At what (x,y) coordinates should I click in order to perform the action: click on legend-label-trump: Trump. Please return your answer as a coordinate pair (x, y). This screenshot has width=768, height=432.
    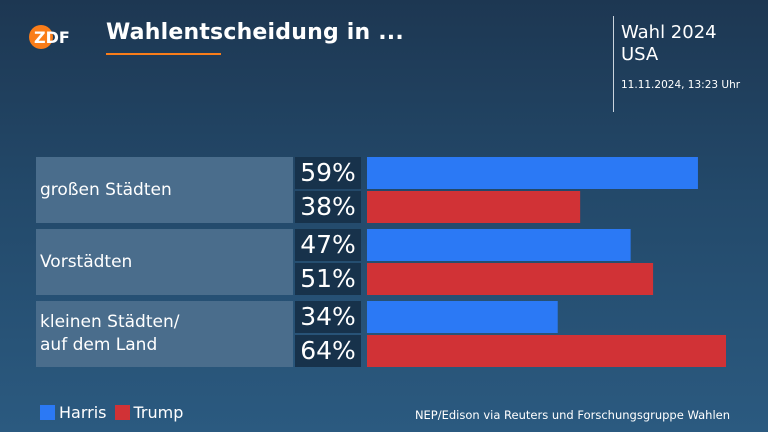
    Looking at the image, I should click on (158, 412).